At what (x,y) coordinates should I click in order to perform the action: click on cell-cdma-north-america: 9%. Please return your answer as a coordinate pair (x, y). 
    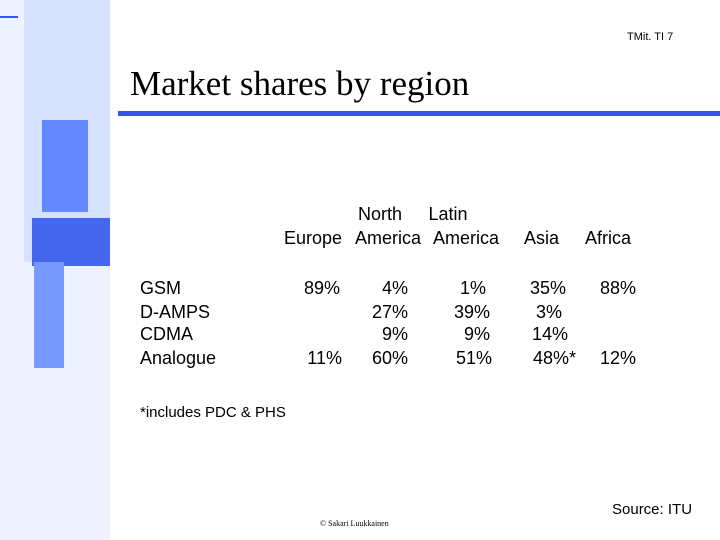
    Looking at the image, I should click on (394, 334).